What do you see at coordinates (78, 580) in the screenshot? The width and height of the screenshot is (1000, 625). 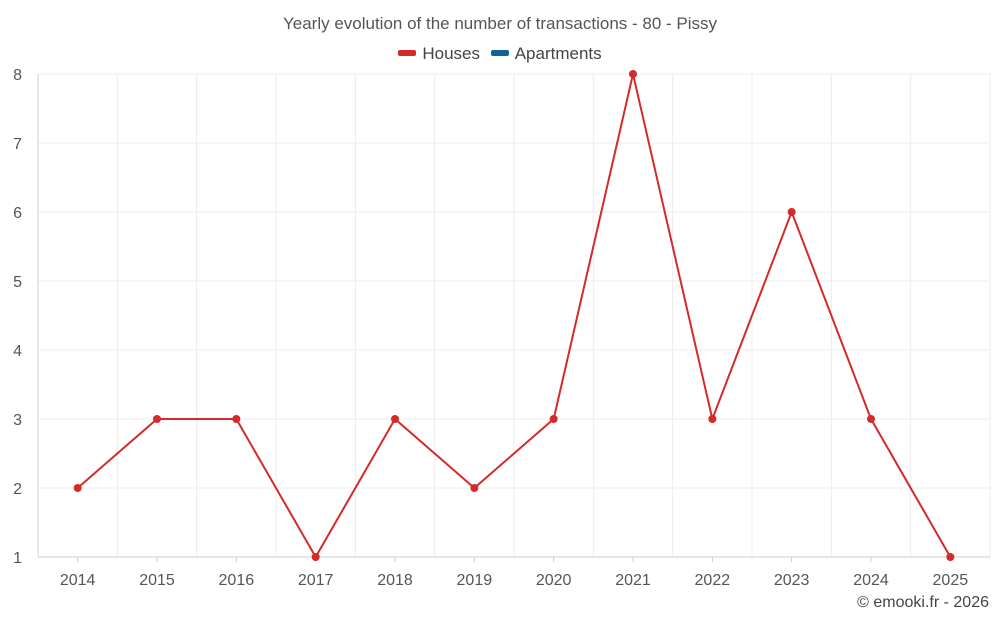 I see `x-tick-label: 2014` at bounding box center [78, 580].